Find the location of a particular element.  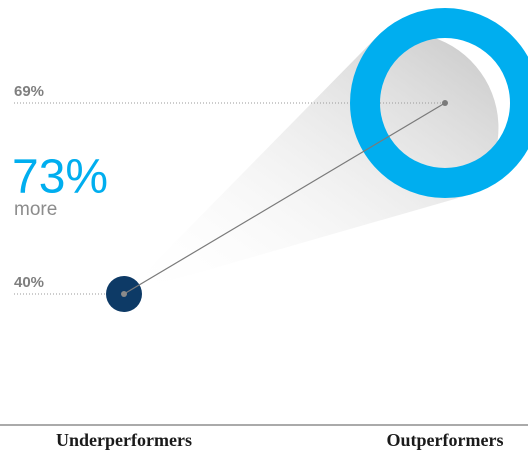

category-label: Outperformers is located at coordinates (445, 440).